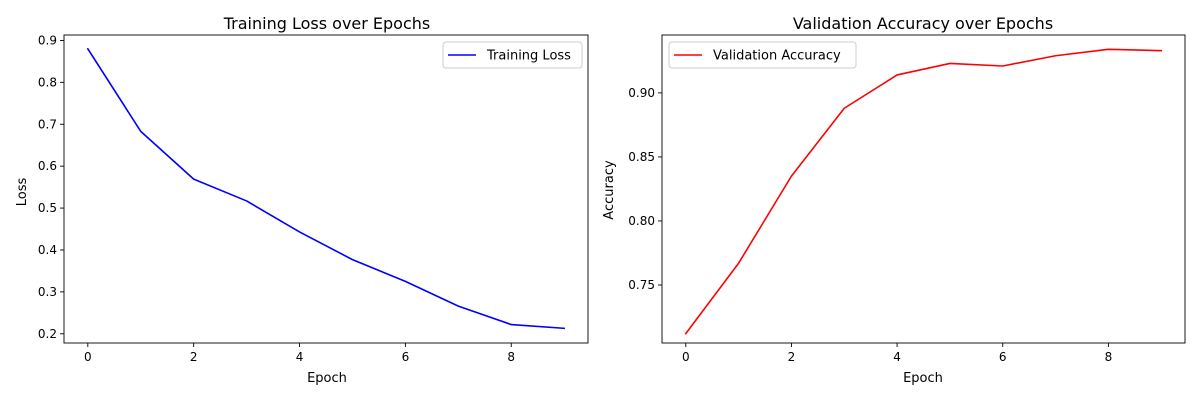  I want to click on y-tick-label: 0.80, so click(641, 221).